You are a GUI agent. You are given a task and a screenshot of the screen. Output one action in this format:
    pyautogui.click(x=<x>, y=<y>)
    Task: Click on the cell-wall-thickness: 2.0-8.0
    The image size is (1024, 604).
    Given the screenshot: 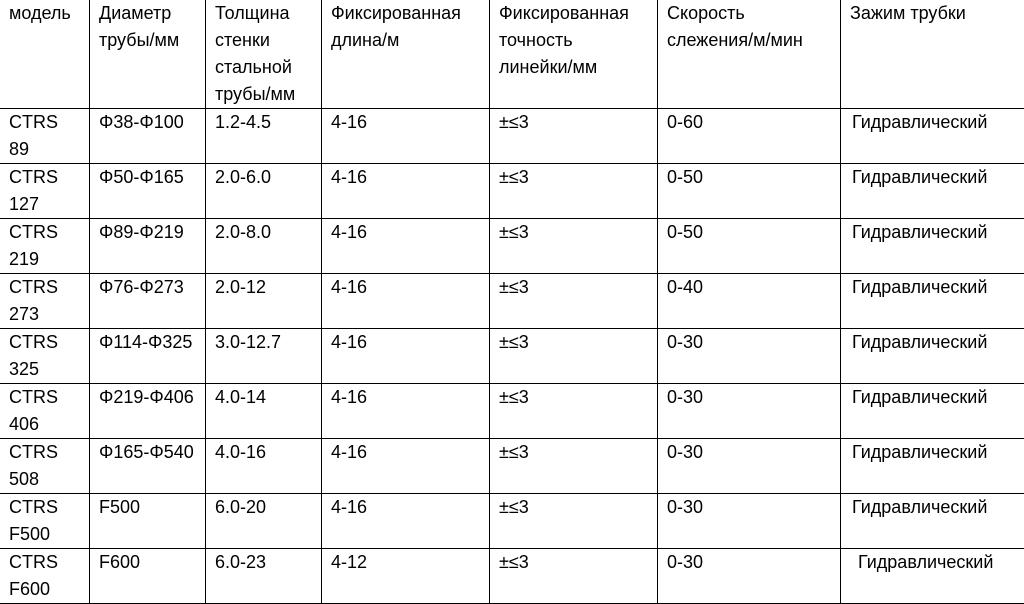 What is the action you would take?
    pyautogui.click(x=264, y=246)
    